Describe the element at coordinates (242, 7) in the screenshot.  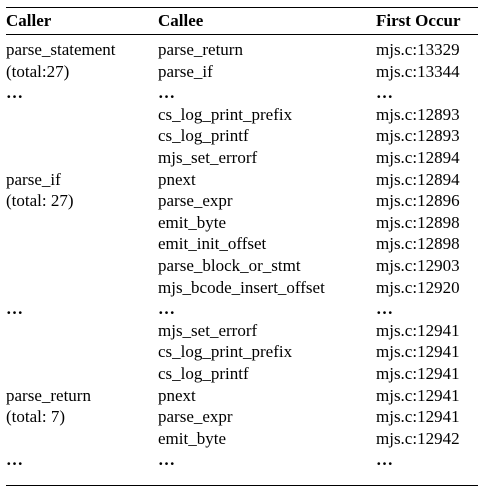
I see `top-rule` at that location.